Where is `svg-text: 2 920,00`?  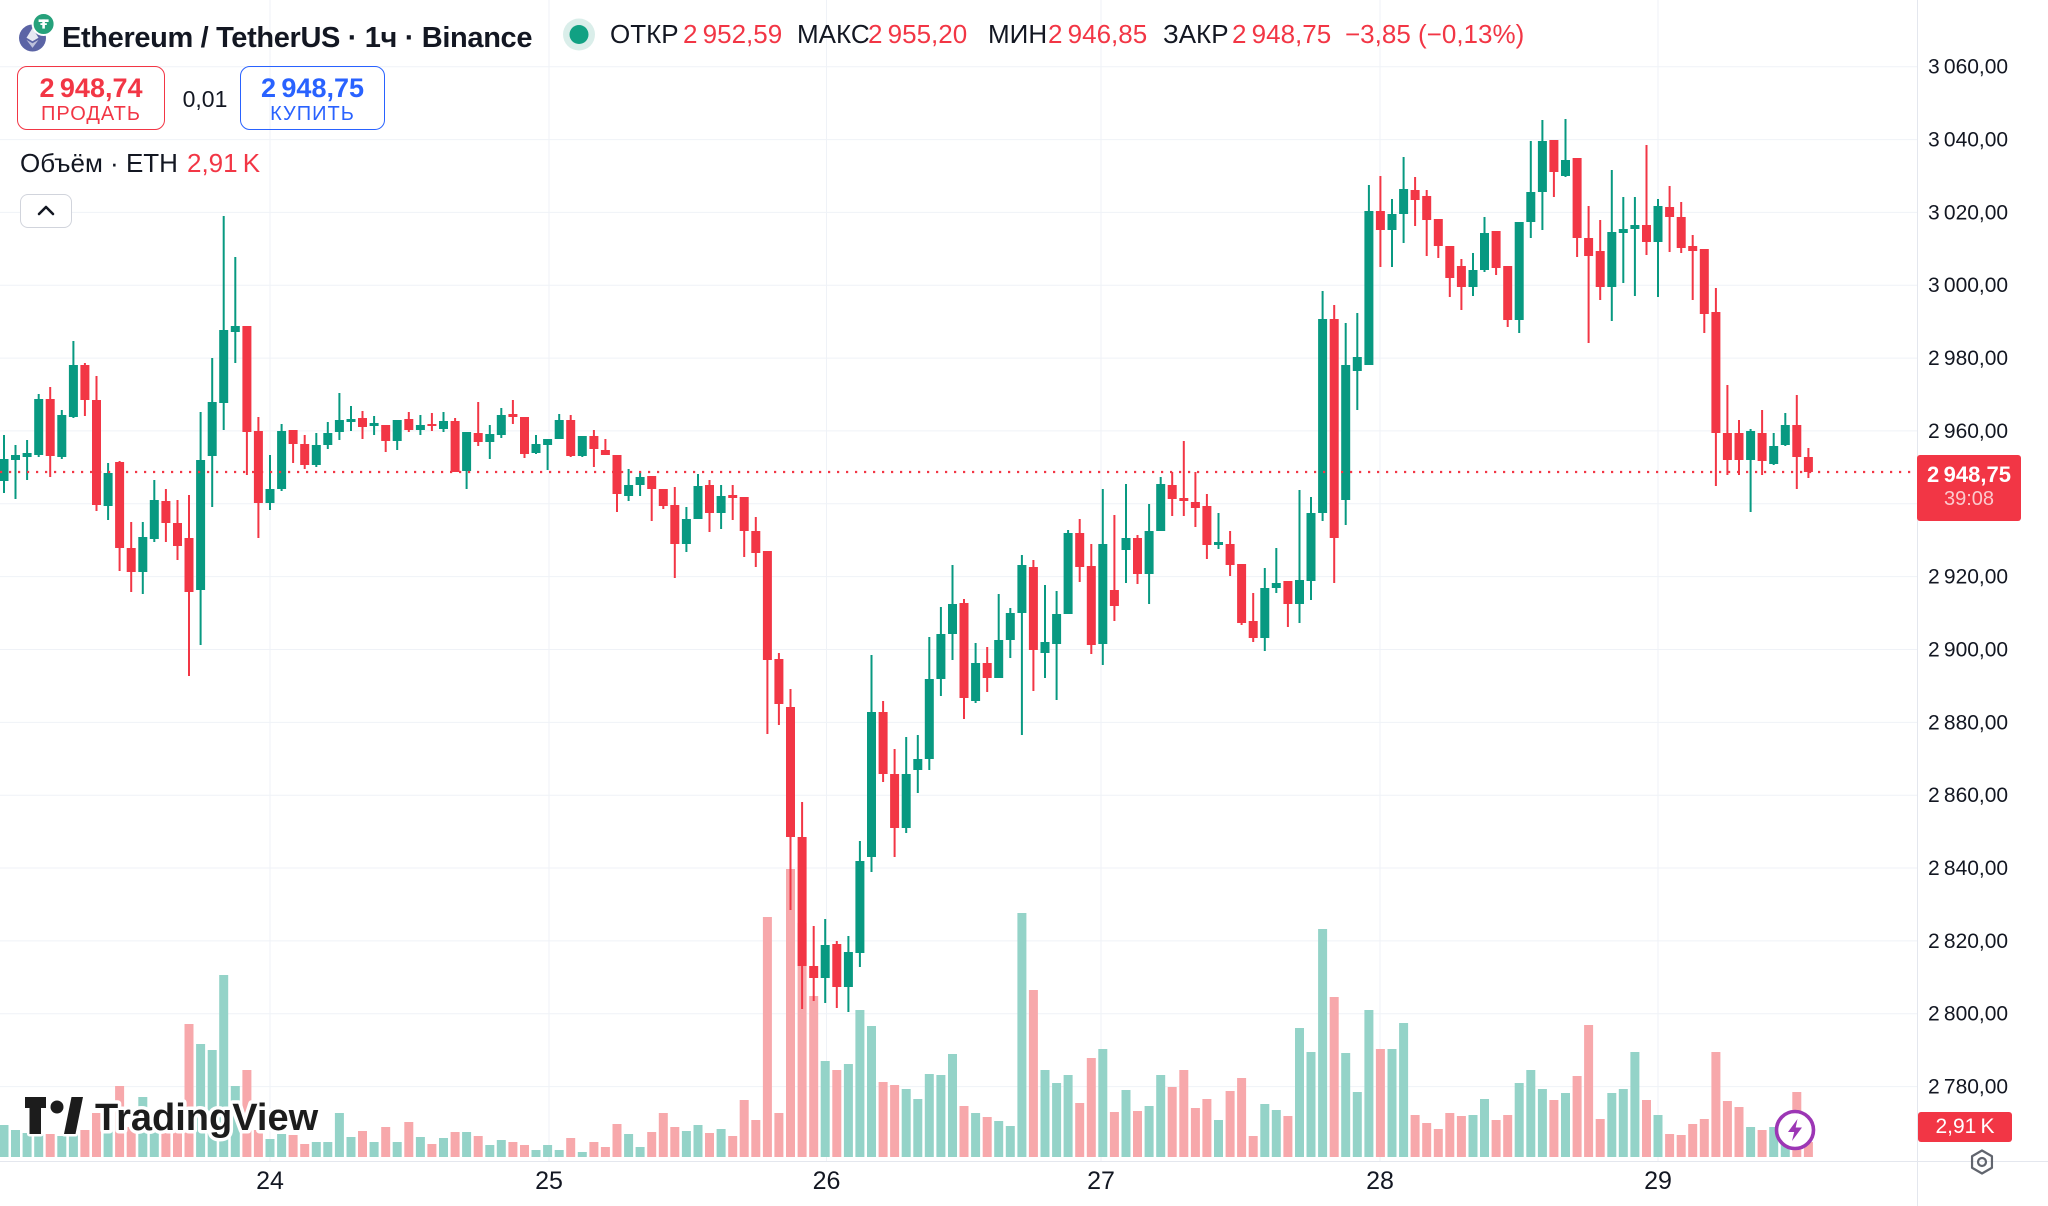
svg-text: 2 920,00 is located at coordinates (1968, 577).